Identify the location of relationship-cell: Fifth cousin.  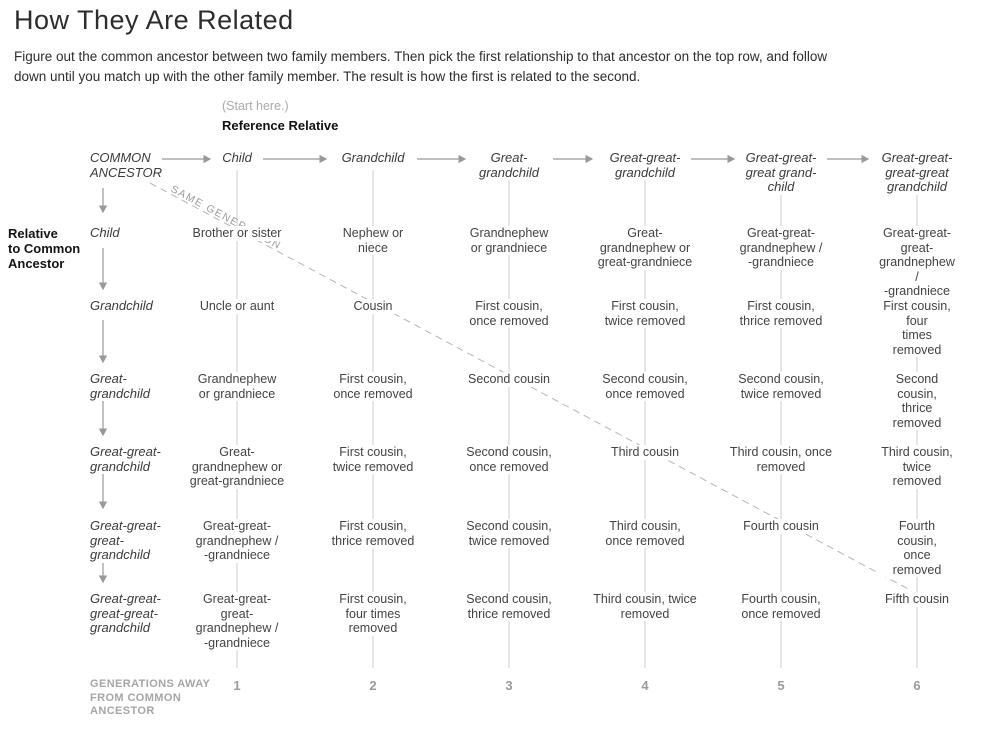
(917, 599).